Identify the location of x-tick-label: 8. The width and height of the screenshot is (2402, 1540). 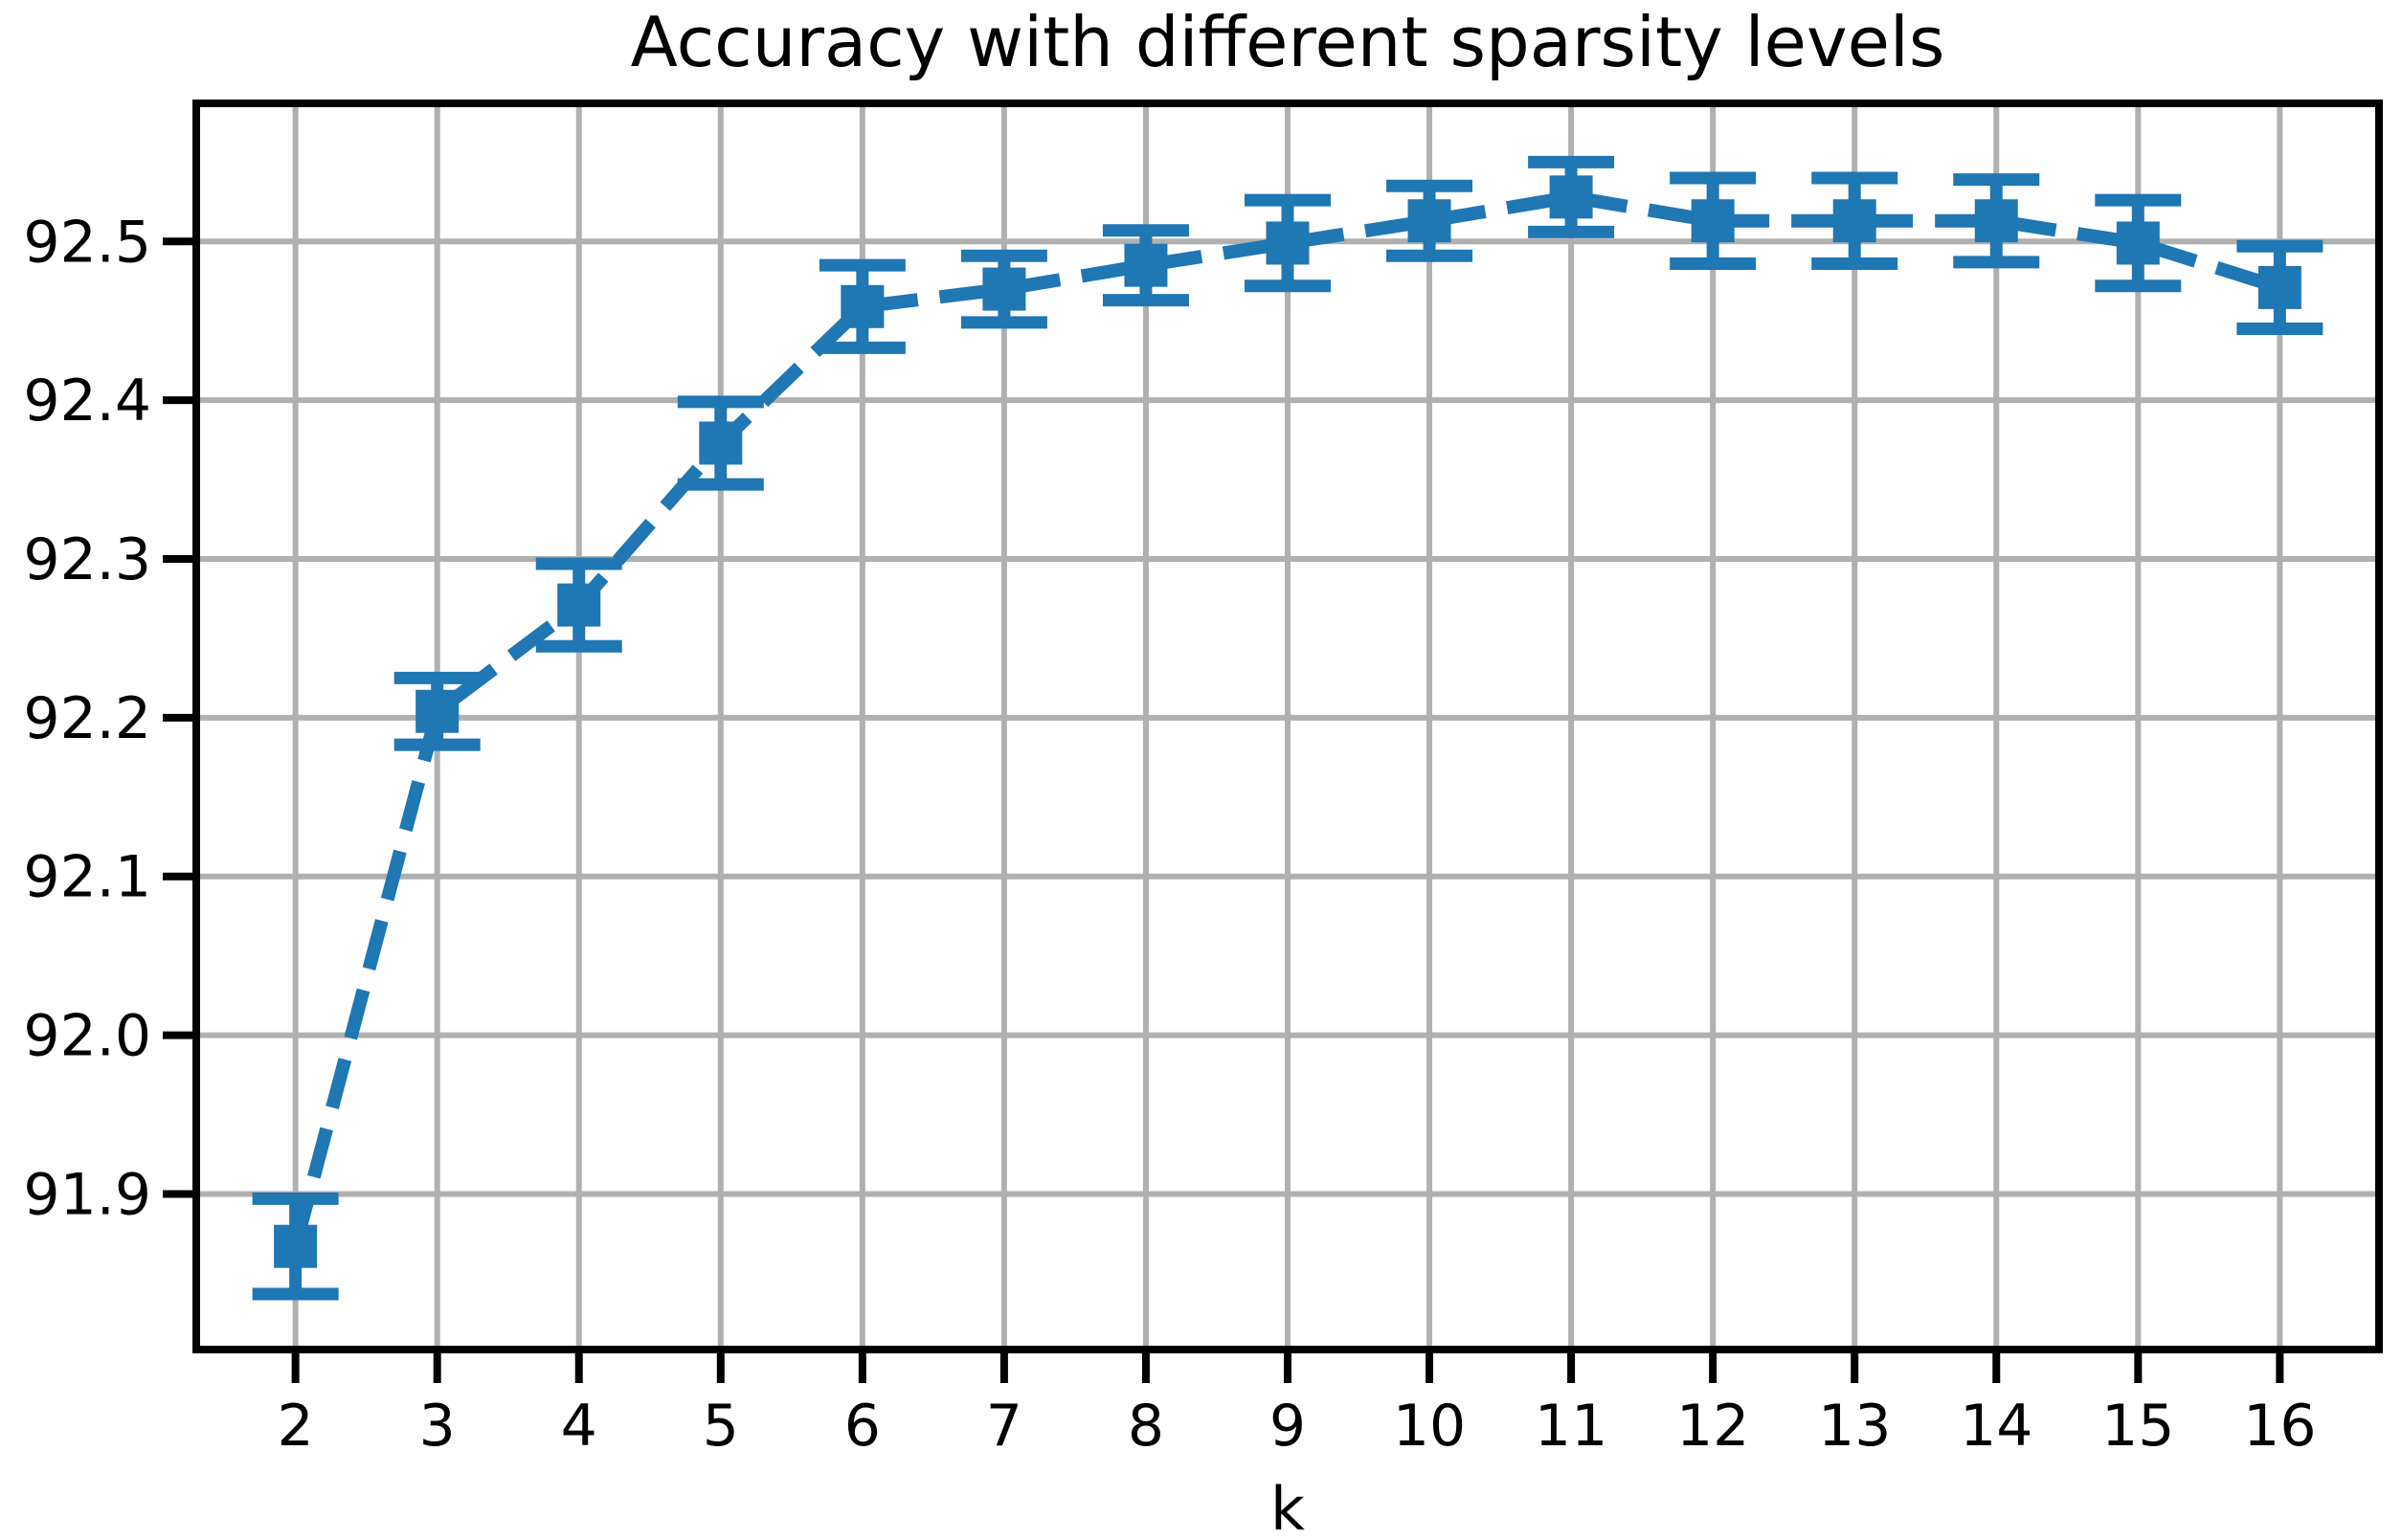
(1146, 1427).